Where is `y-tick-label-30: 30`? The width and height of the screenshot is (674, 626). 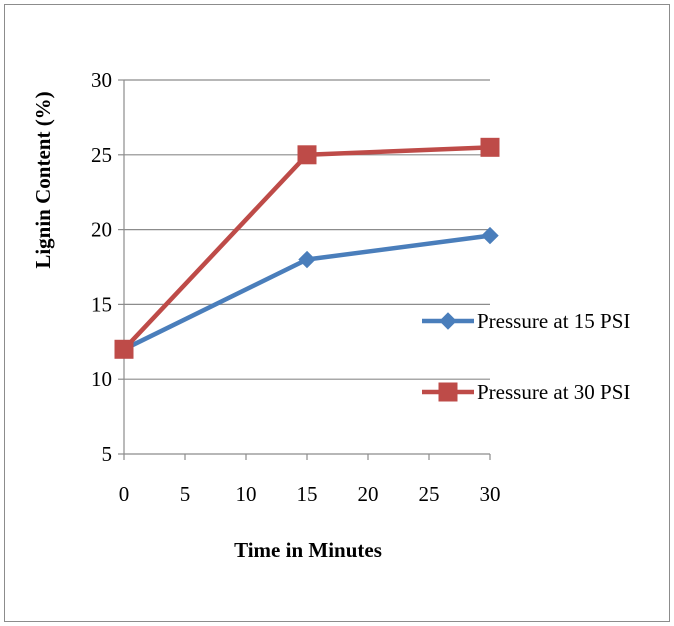
y-tick-label-30: 30 is located at coordinates (101, 80).